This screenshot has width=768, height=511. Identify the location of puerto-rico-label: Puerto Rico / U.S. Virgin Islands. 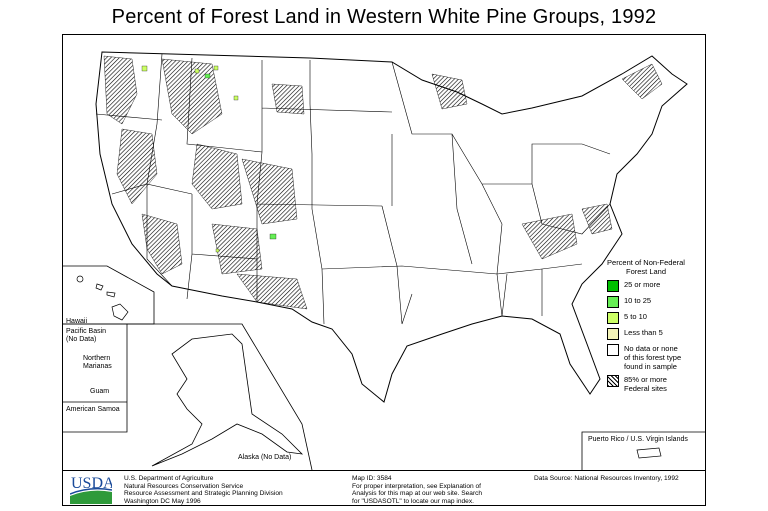
(638, 439).